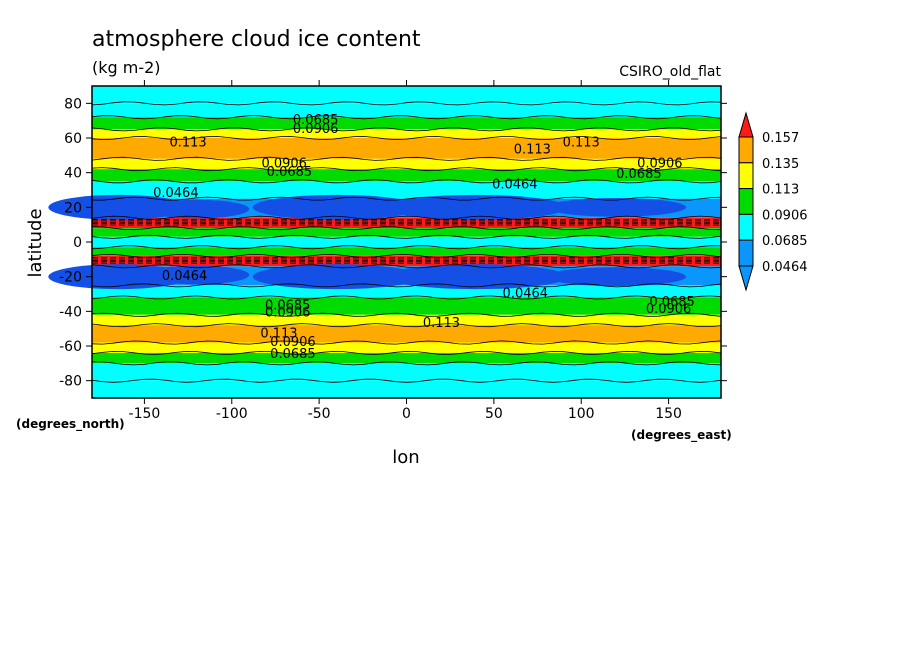  What do you see at coordinates (746, 124) in the screenshot?
I see `colorbar-max-triangle` at bounding box center [746, 124].